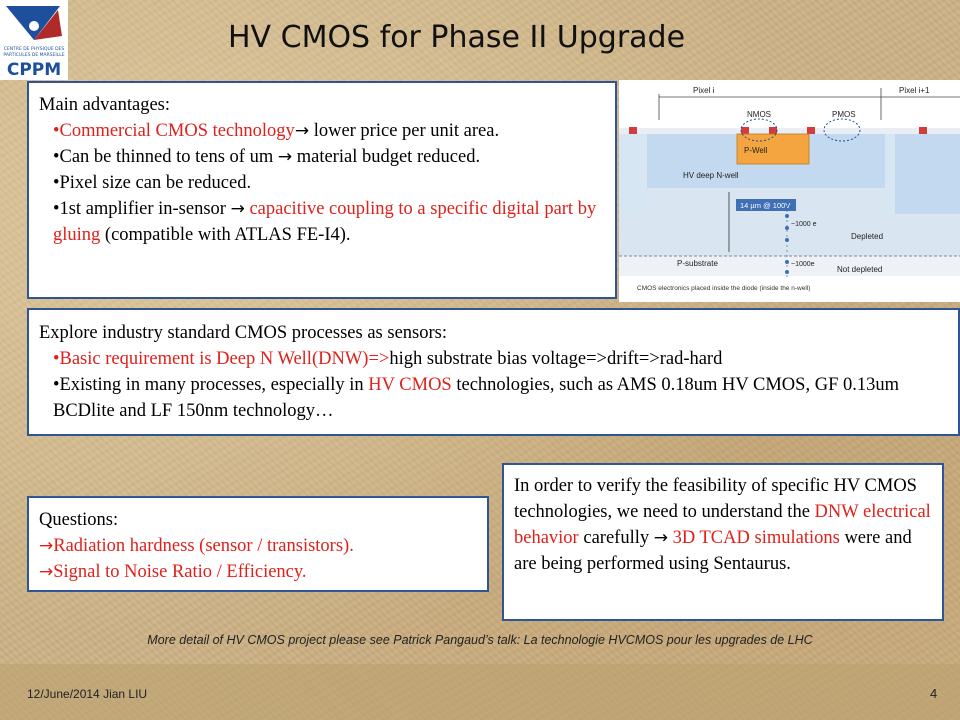 The width and height of the screenshot is (960, 720). What do you see at coordinates (711, 175) in the screenshot?
I see `label-hv-nwell: HV deep N-well` at bounding box center [711, 175].